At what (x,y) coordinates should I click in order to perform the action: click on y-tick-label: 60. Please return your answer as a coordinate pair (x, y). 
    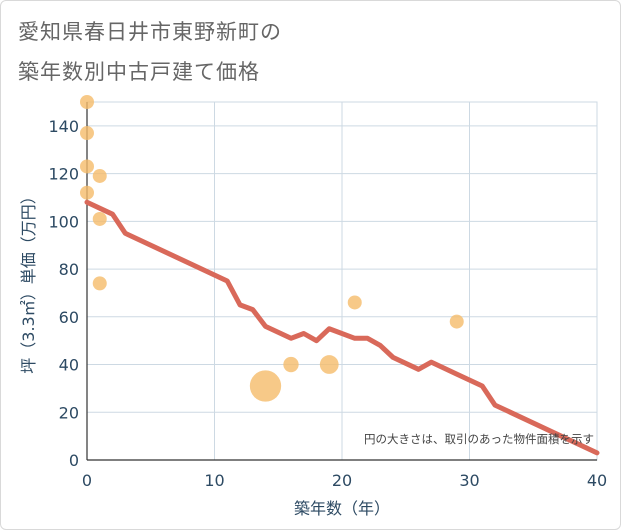
    Looking at the image, I should click on (69, 317).